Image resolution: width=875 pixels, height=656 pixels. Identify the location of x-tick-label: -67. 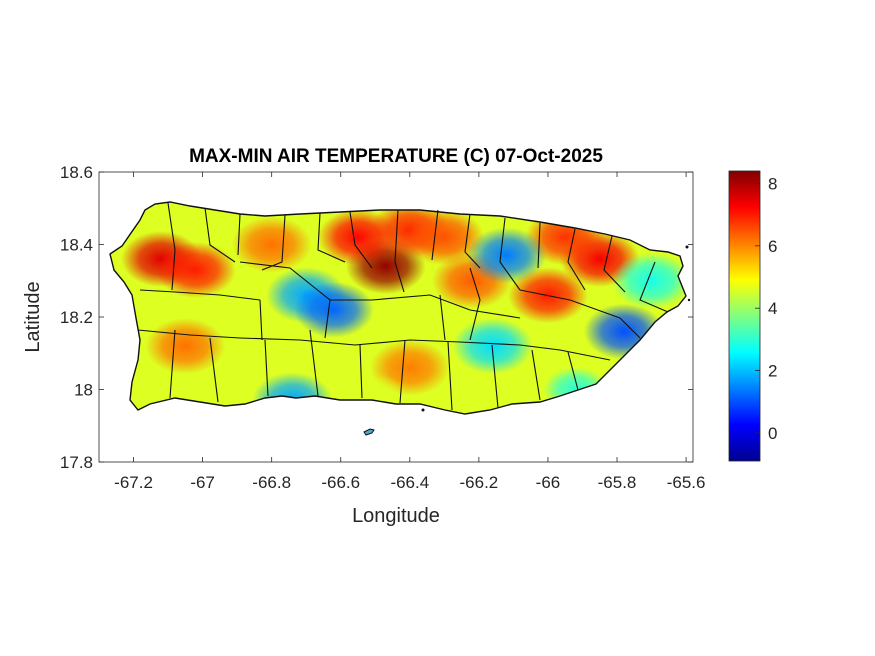
(202, 482).